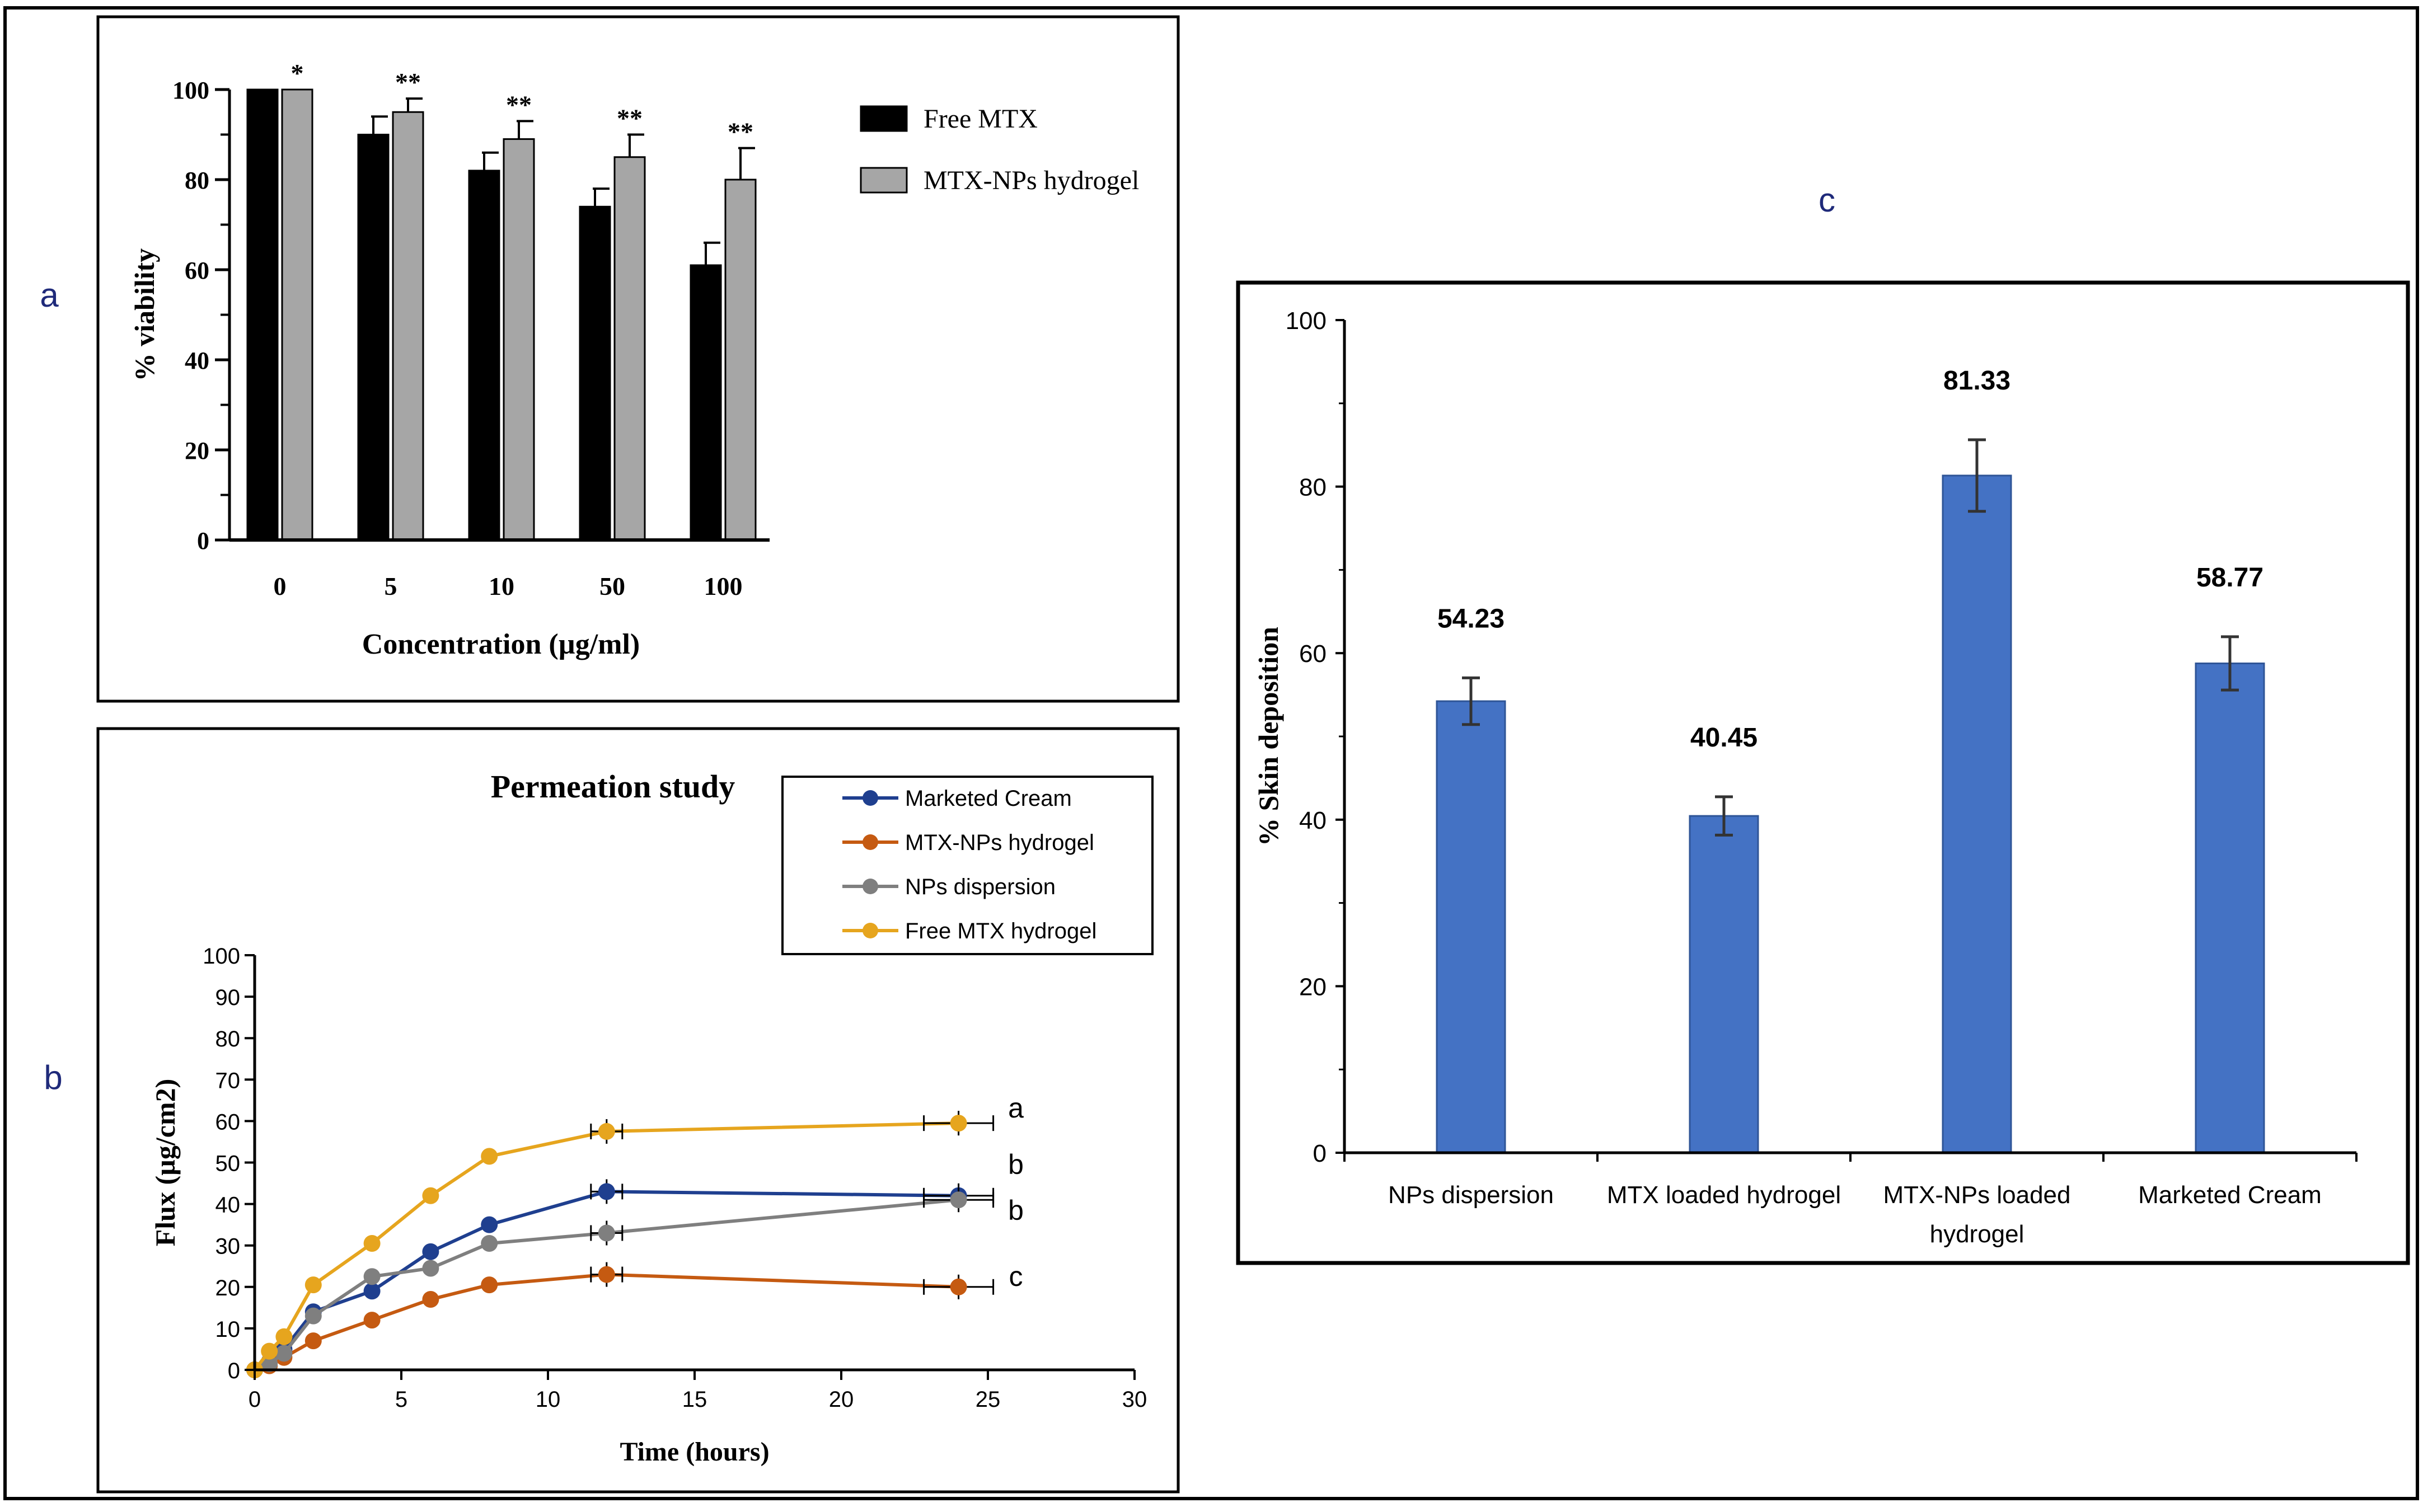 The image size is (2423, 1512). Describe the element at coordinates (694, 1452) in the screenshot. I see `b-x-axis-label: Time (hours)` at that location.